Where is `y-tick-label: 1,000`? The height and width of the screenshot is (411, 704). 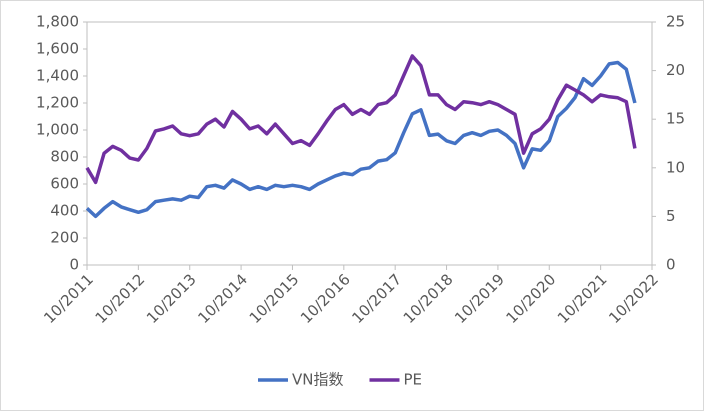 y-tick-label: 1,000 is located at coordinates (57, 130).